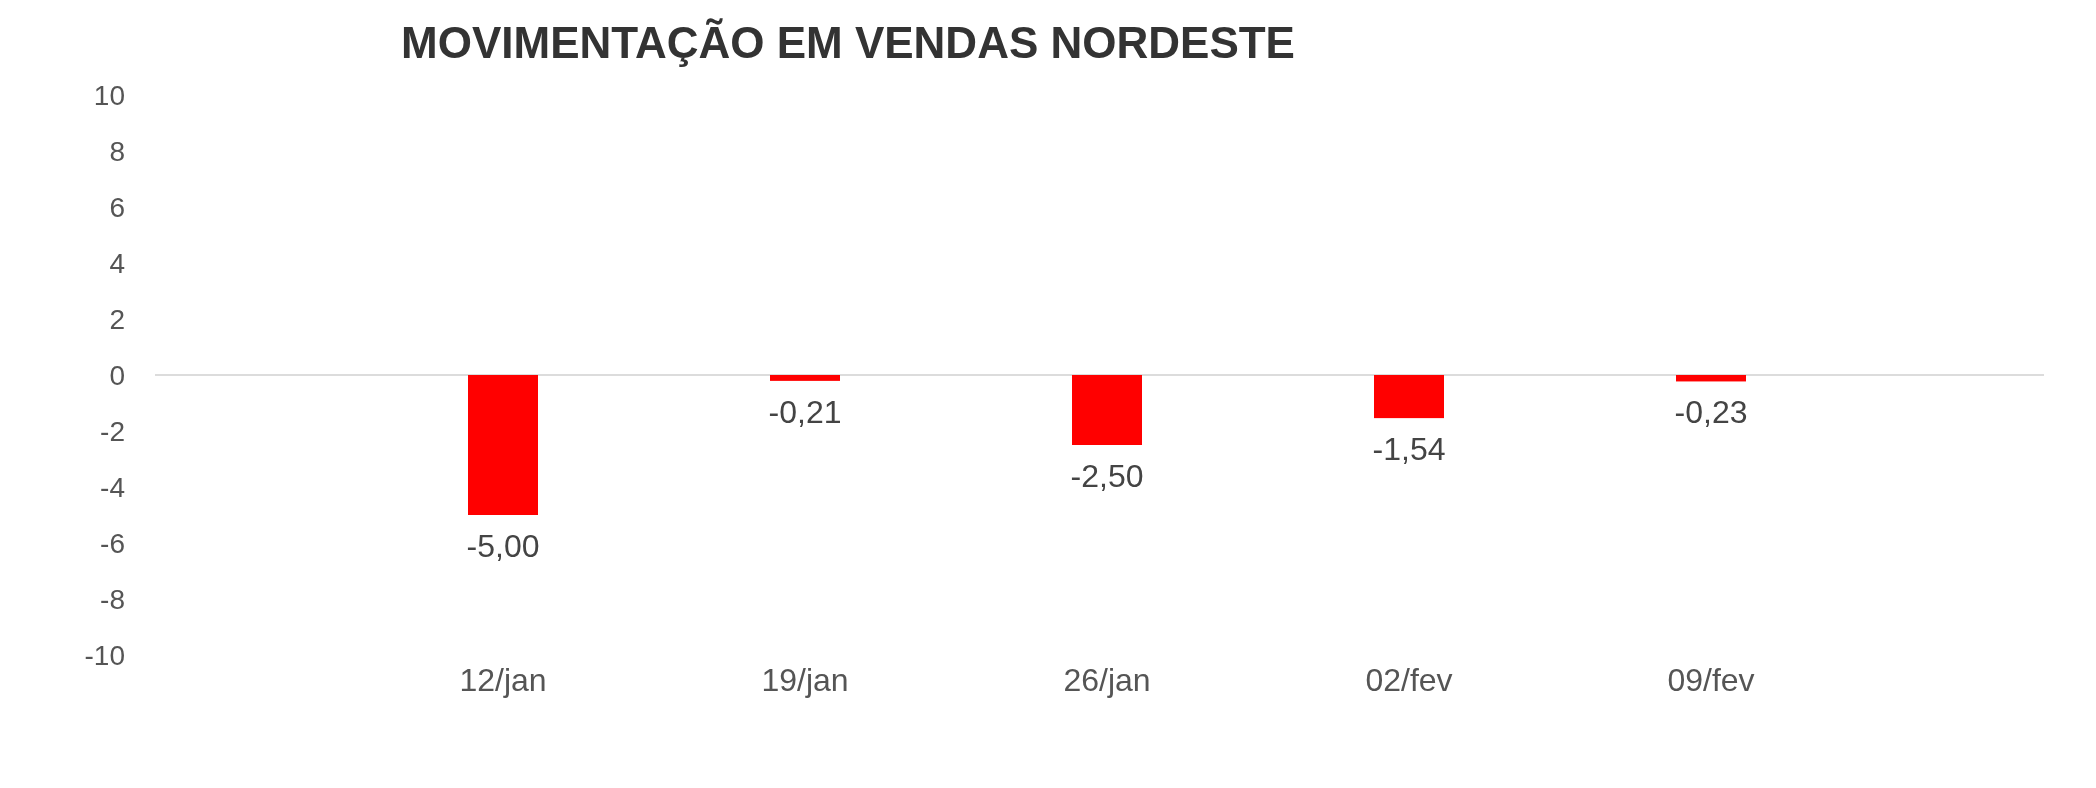  Describe the element at coordinates (109, 95) in the screenshot. I see `y-tick-label: 10` at that location.